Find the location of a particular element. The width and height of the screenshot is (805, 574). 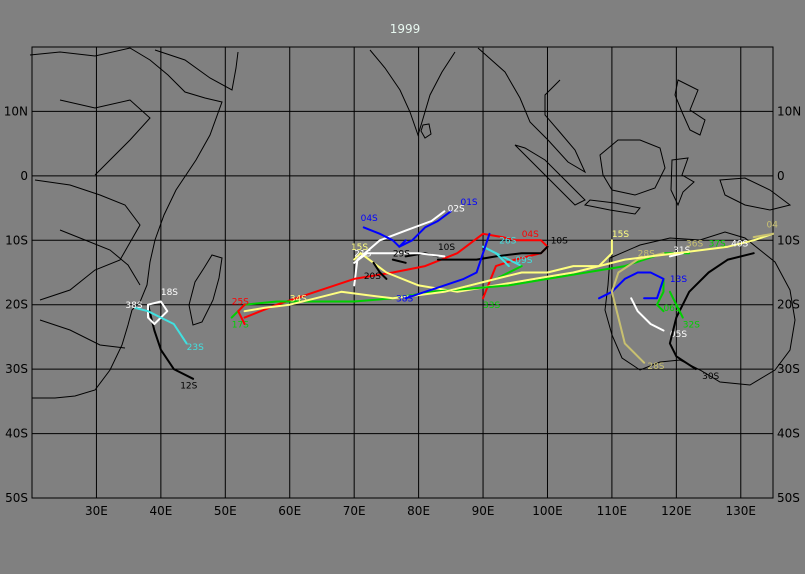

storm-track-32s is located at coordinates (676, 304).